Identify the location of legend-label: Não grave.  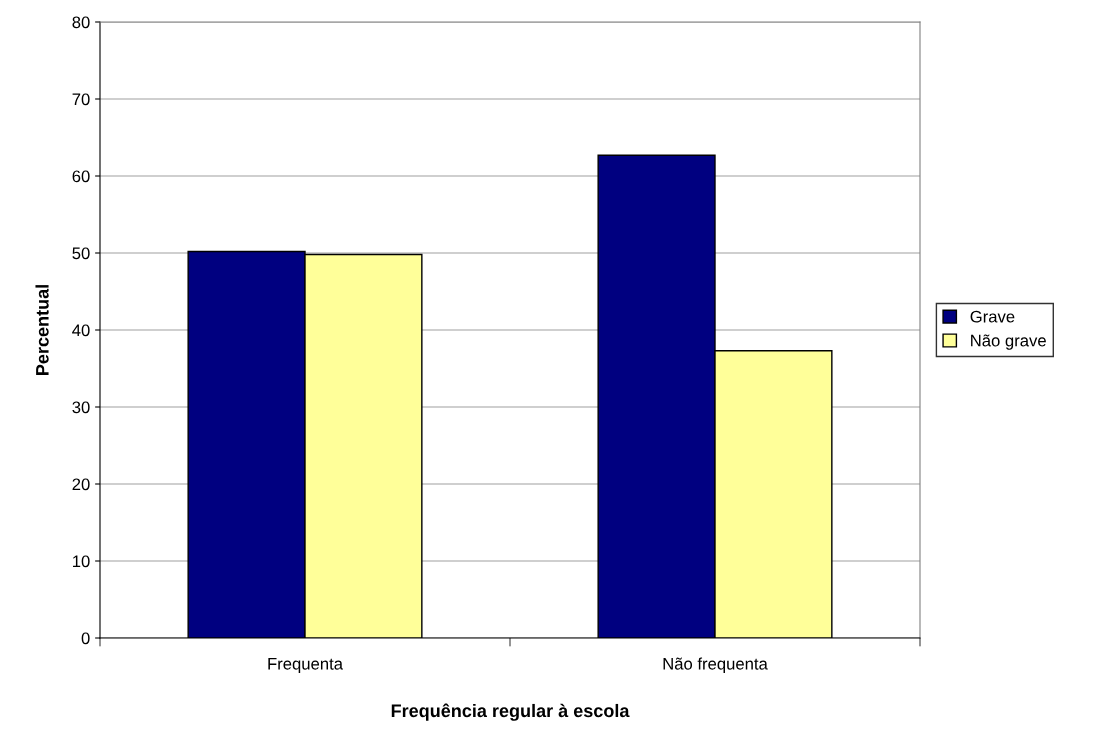
(1008, 342).